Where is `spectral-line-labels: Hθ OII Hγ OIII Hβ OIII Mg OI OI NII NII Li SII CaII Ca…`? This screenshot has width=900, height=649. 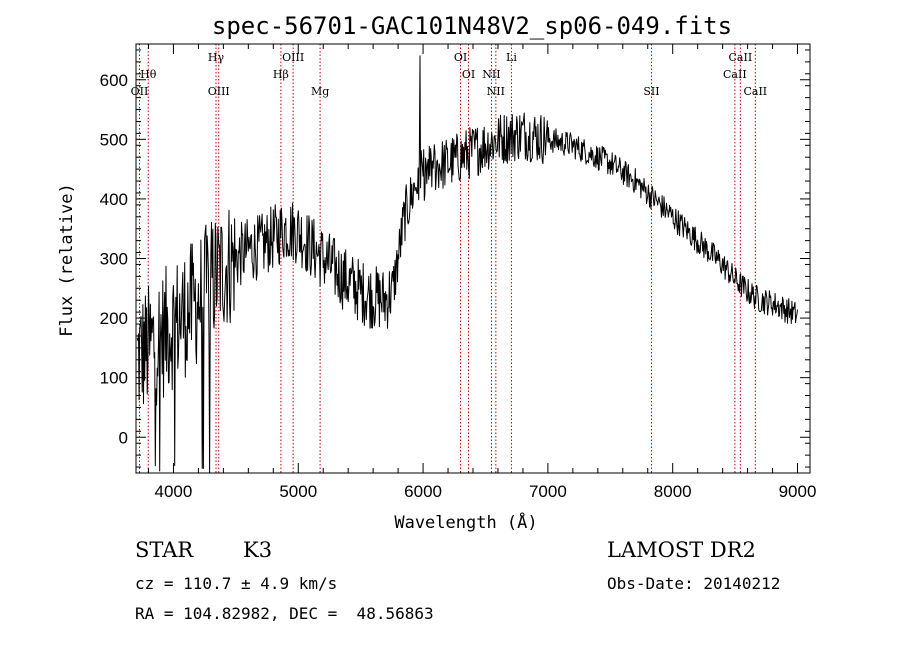
spectral-line-labels: Hθ OII Hγ OIII Hβ OIII Mg OI OI NII NII Li SII CaII Ca… is located at coordinates (449, 74).